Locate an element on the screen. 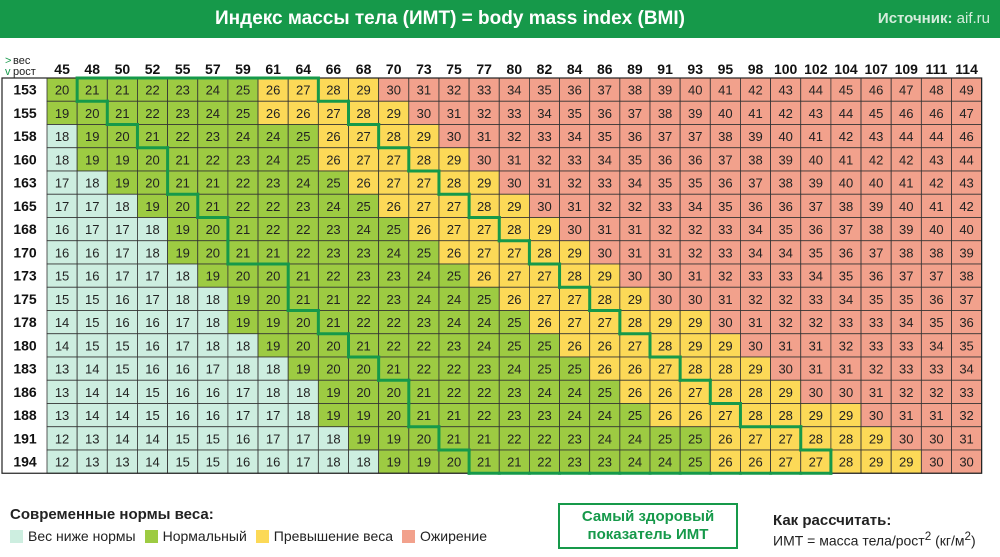  bmi-value: 31 is located at coordinates (816, 369).